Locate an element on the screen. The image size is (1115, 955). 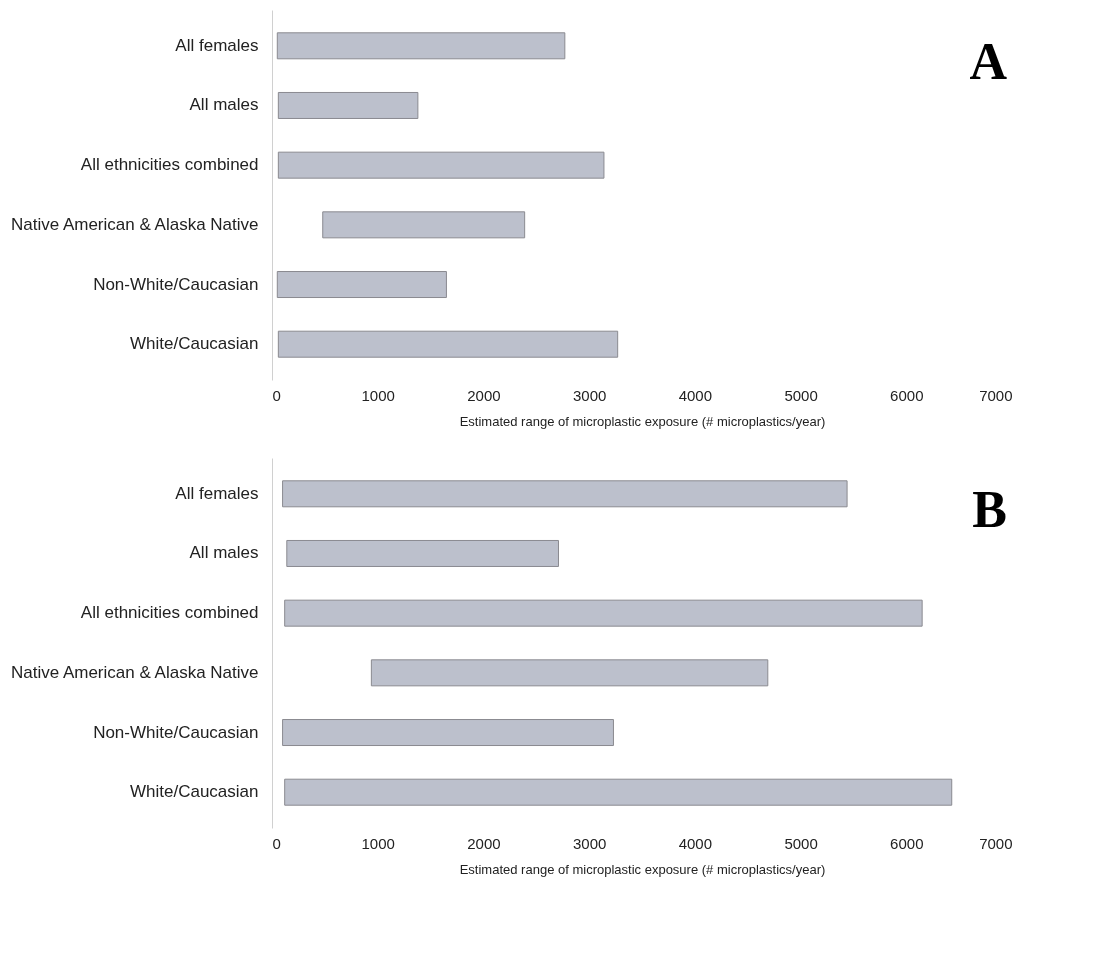
annotation: B is located at coordinates (989, 509).